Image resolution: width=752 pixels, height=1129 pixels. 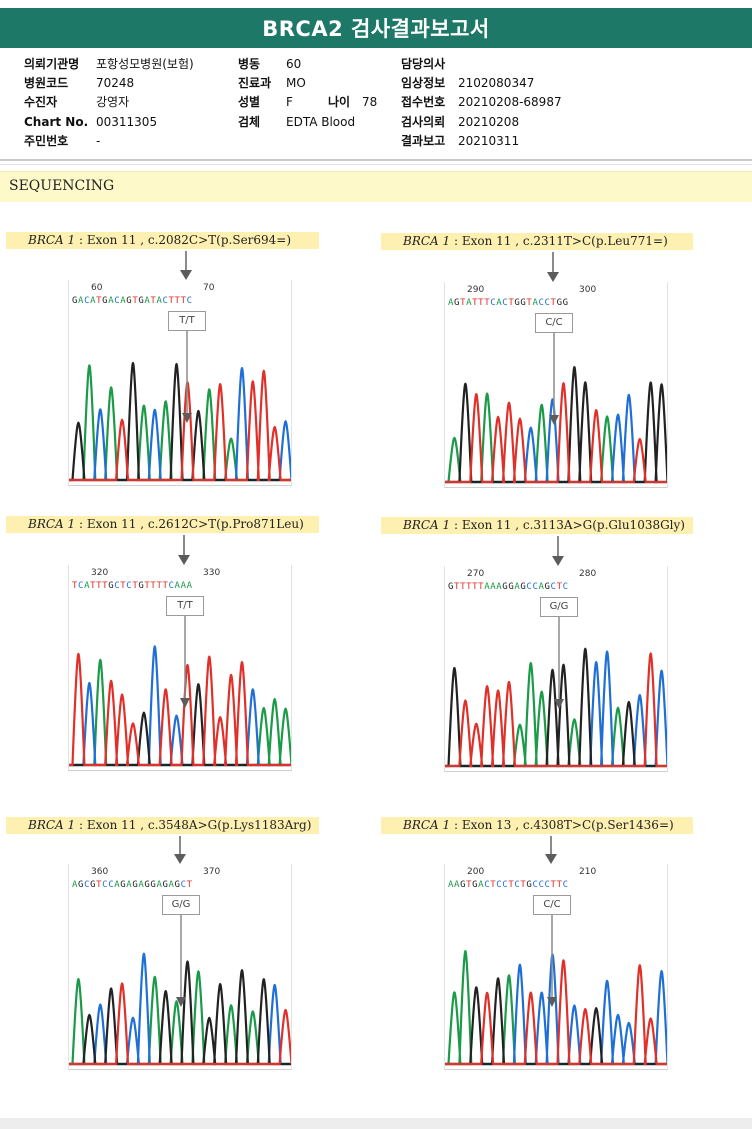 What do you see at coordinates (563, 825) in the screenshot?
I see `variant-detail: : Exon 13 , c.4308T>C(p.Ser1436=)` at bounding box center [563, 825].